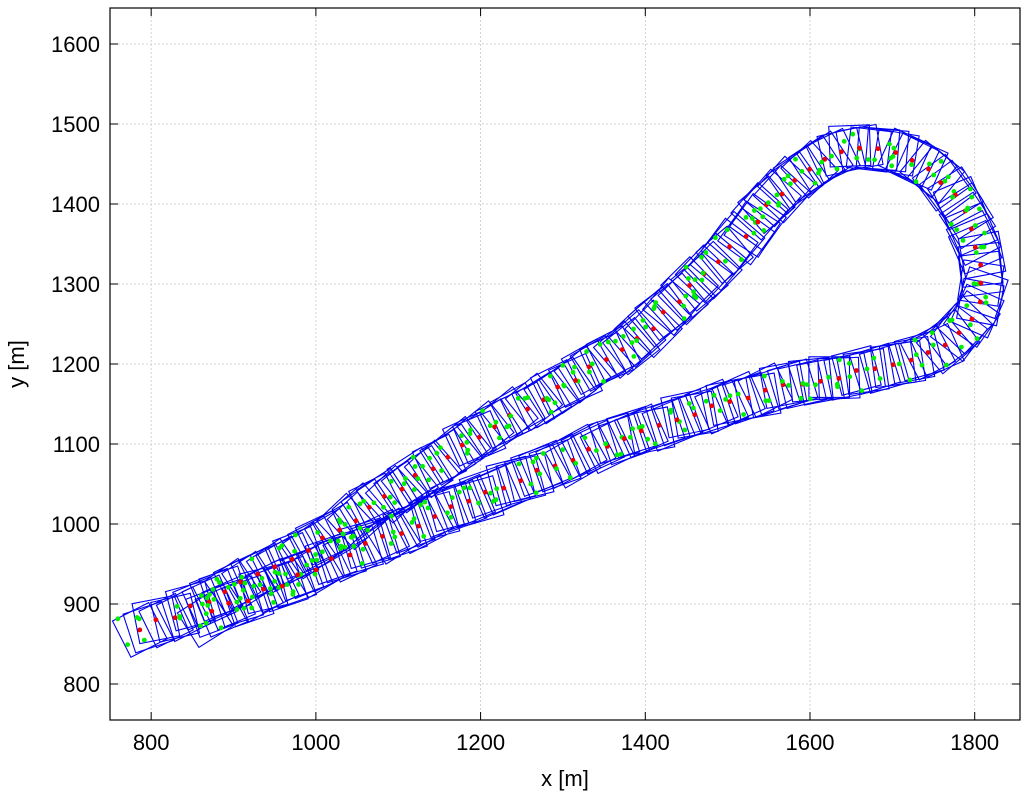 The image size is (1024, 794). I want to click on x-tick-label: 1400, so click(645, 742).